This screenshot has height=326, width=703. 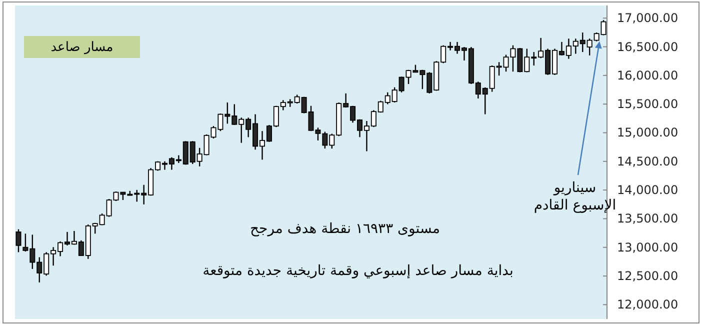 What do you see at coordinates (647, 161) in the screenshot?
I see `y-tick-label: 14,500.00` at bounding box center [647, 161].